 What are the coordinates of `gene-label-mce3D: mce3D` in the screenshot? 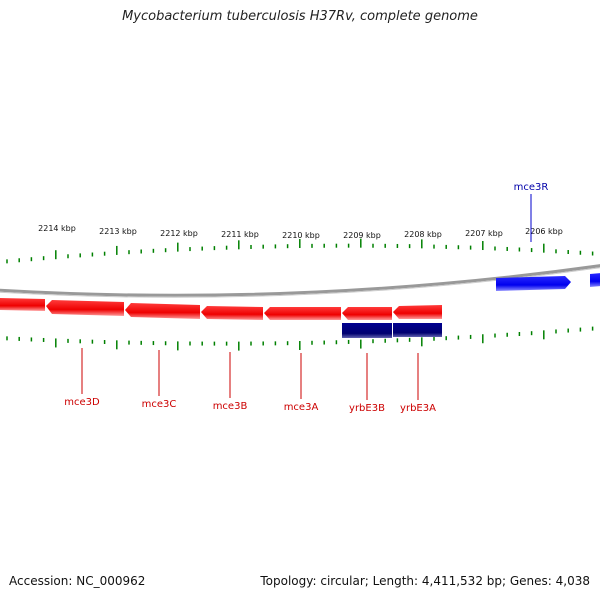 It's located at (82, 402).